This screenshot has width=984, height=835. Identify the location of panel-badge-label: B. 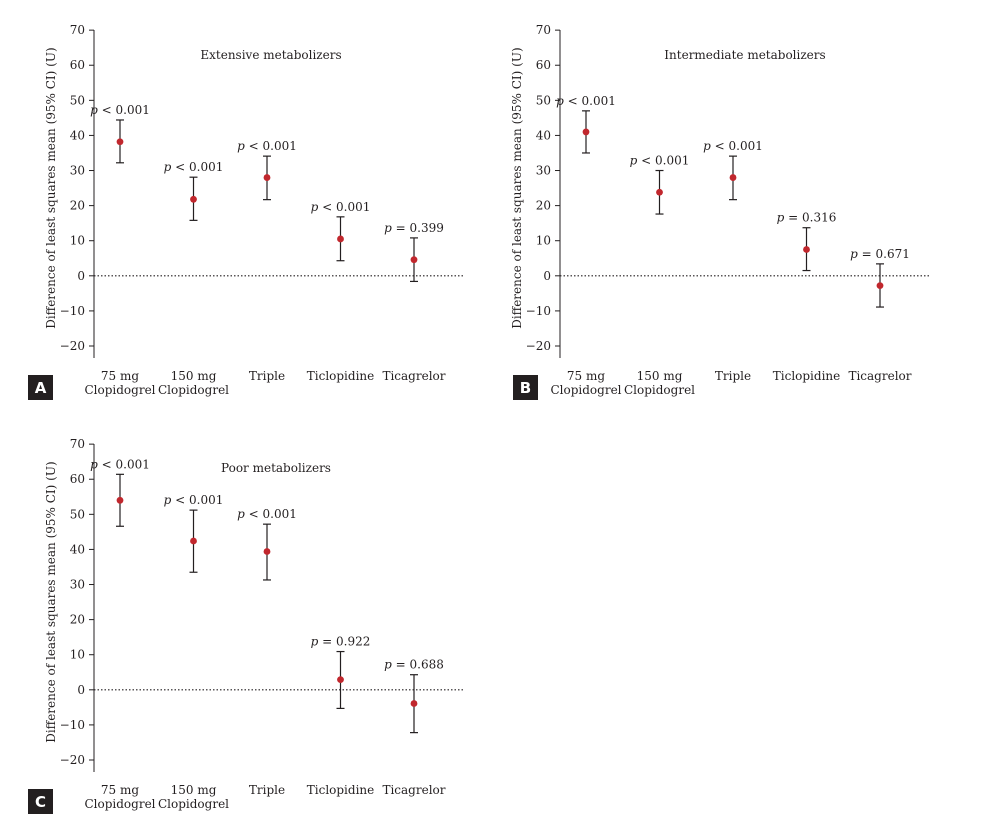
(525, 388).